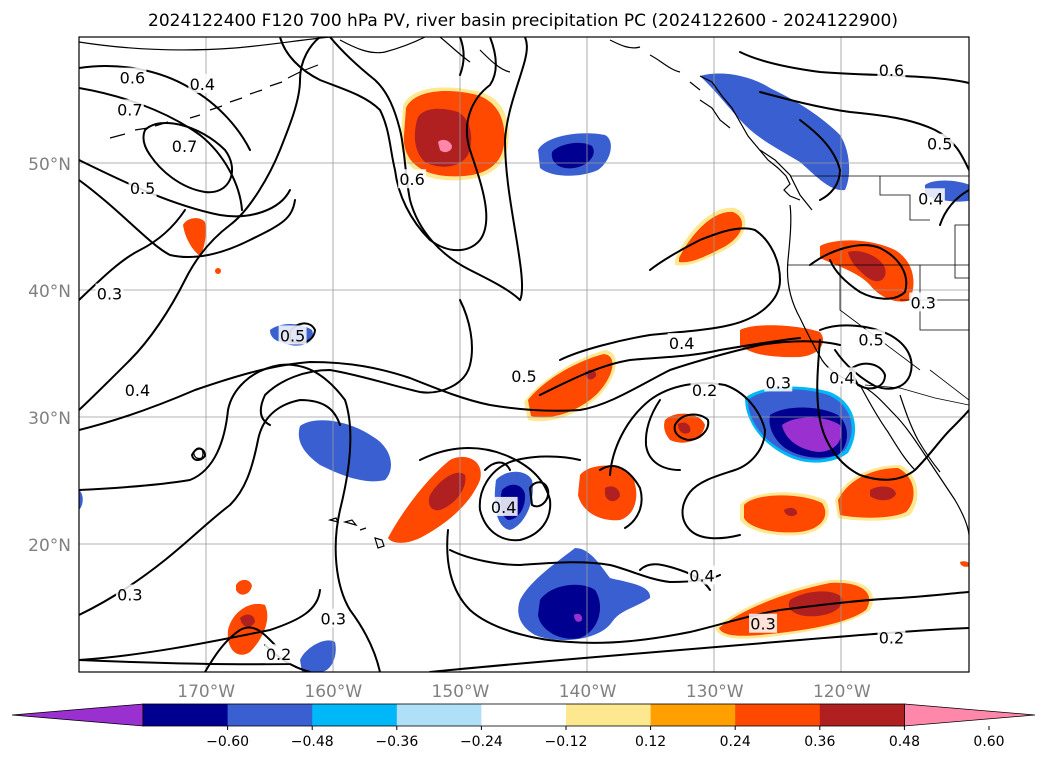 The width and height of the screenshot is (1047, 765). Describe the element at coordinates (524, 692) in the screenshot. I see `longitude-labels: 170°W 160°W 150°W 140°W 130°W 120°W` at that location.